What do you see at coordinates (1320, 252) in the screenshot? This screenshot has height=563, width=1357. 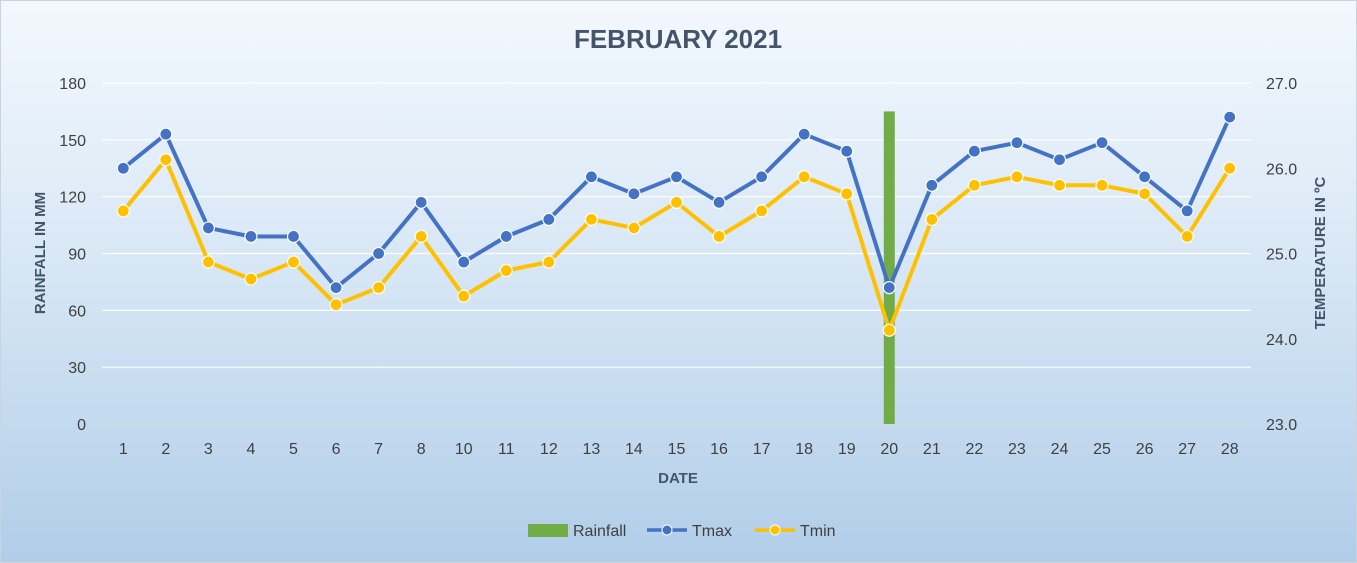 I see `right-axis-title: TEMPERATURE IN ºC` at bounding box center [1320, 252].